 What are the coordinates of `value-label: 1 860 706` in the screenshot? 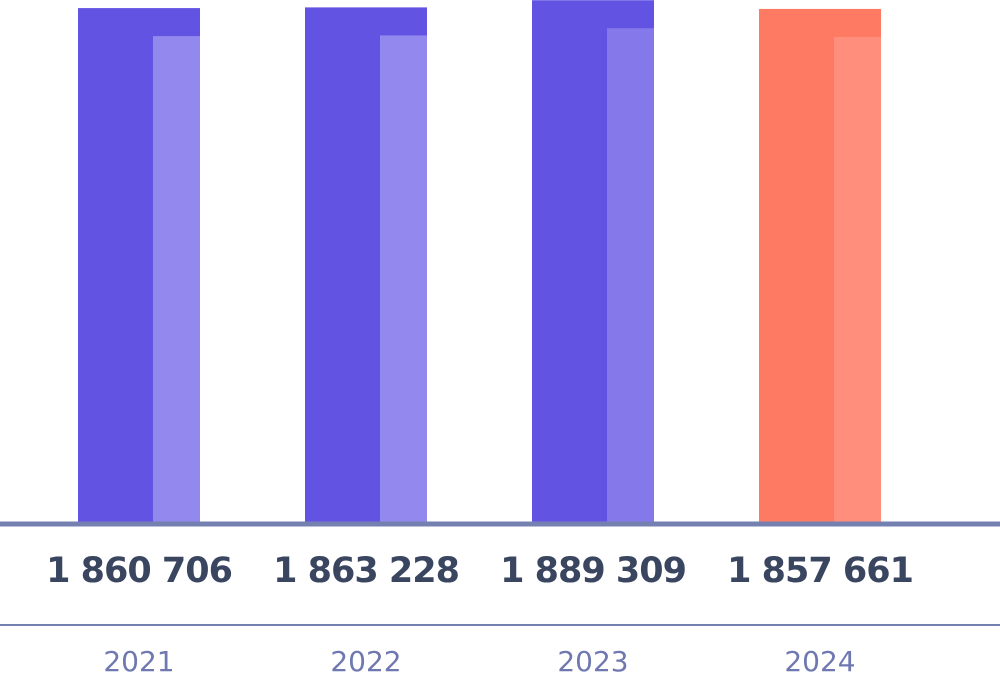 It's located at (139, 571).